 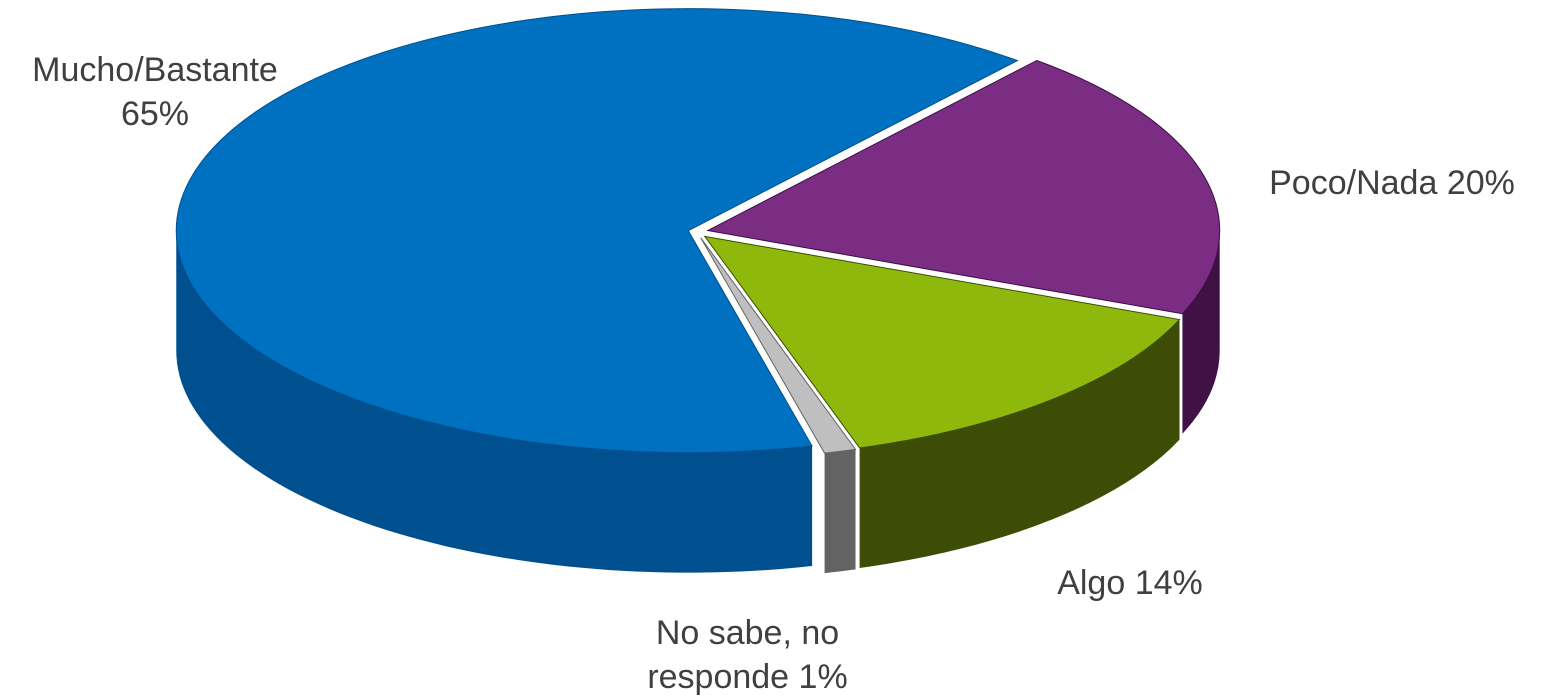 What do you see at coordinates (1130, 583) in the screenshot?
I see `data-label: Algo 14%` at bounding box center [1130, 583].